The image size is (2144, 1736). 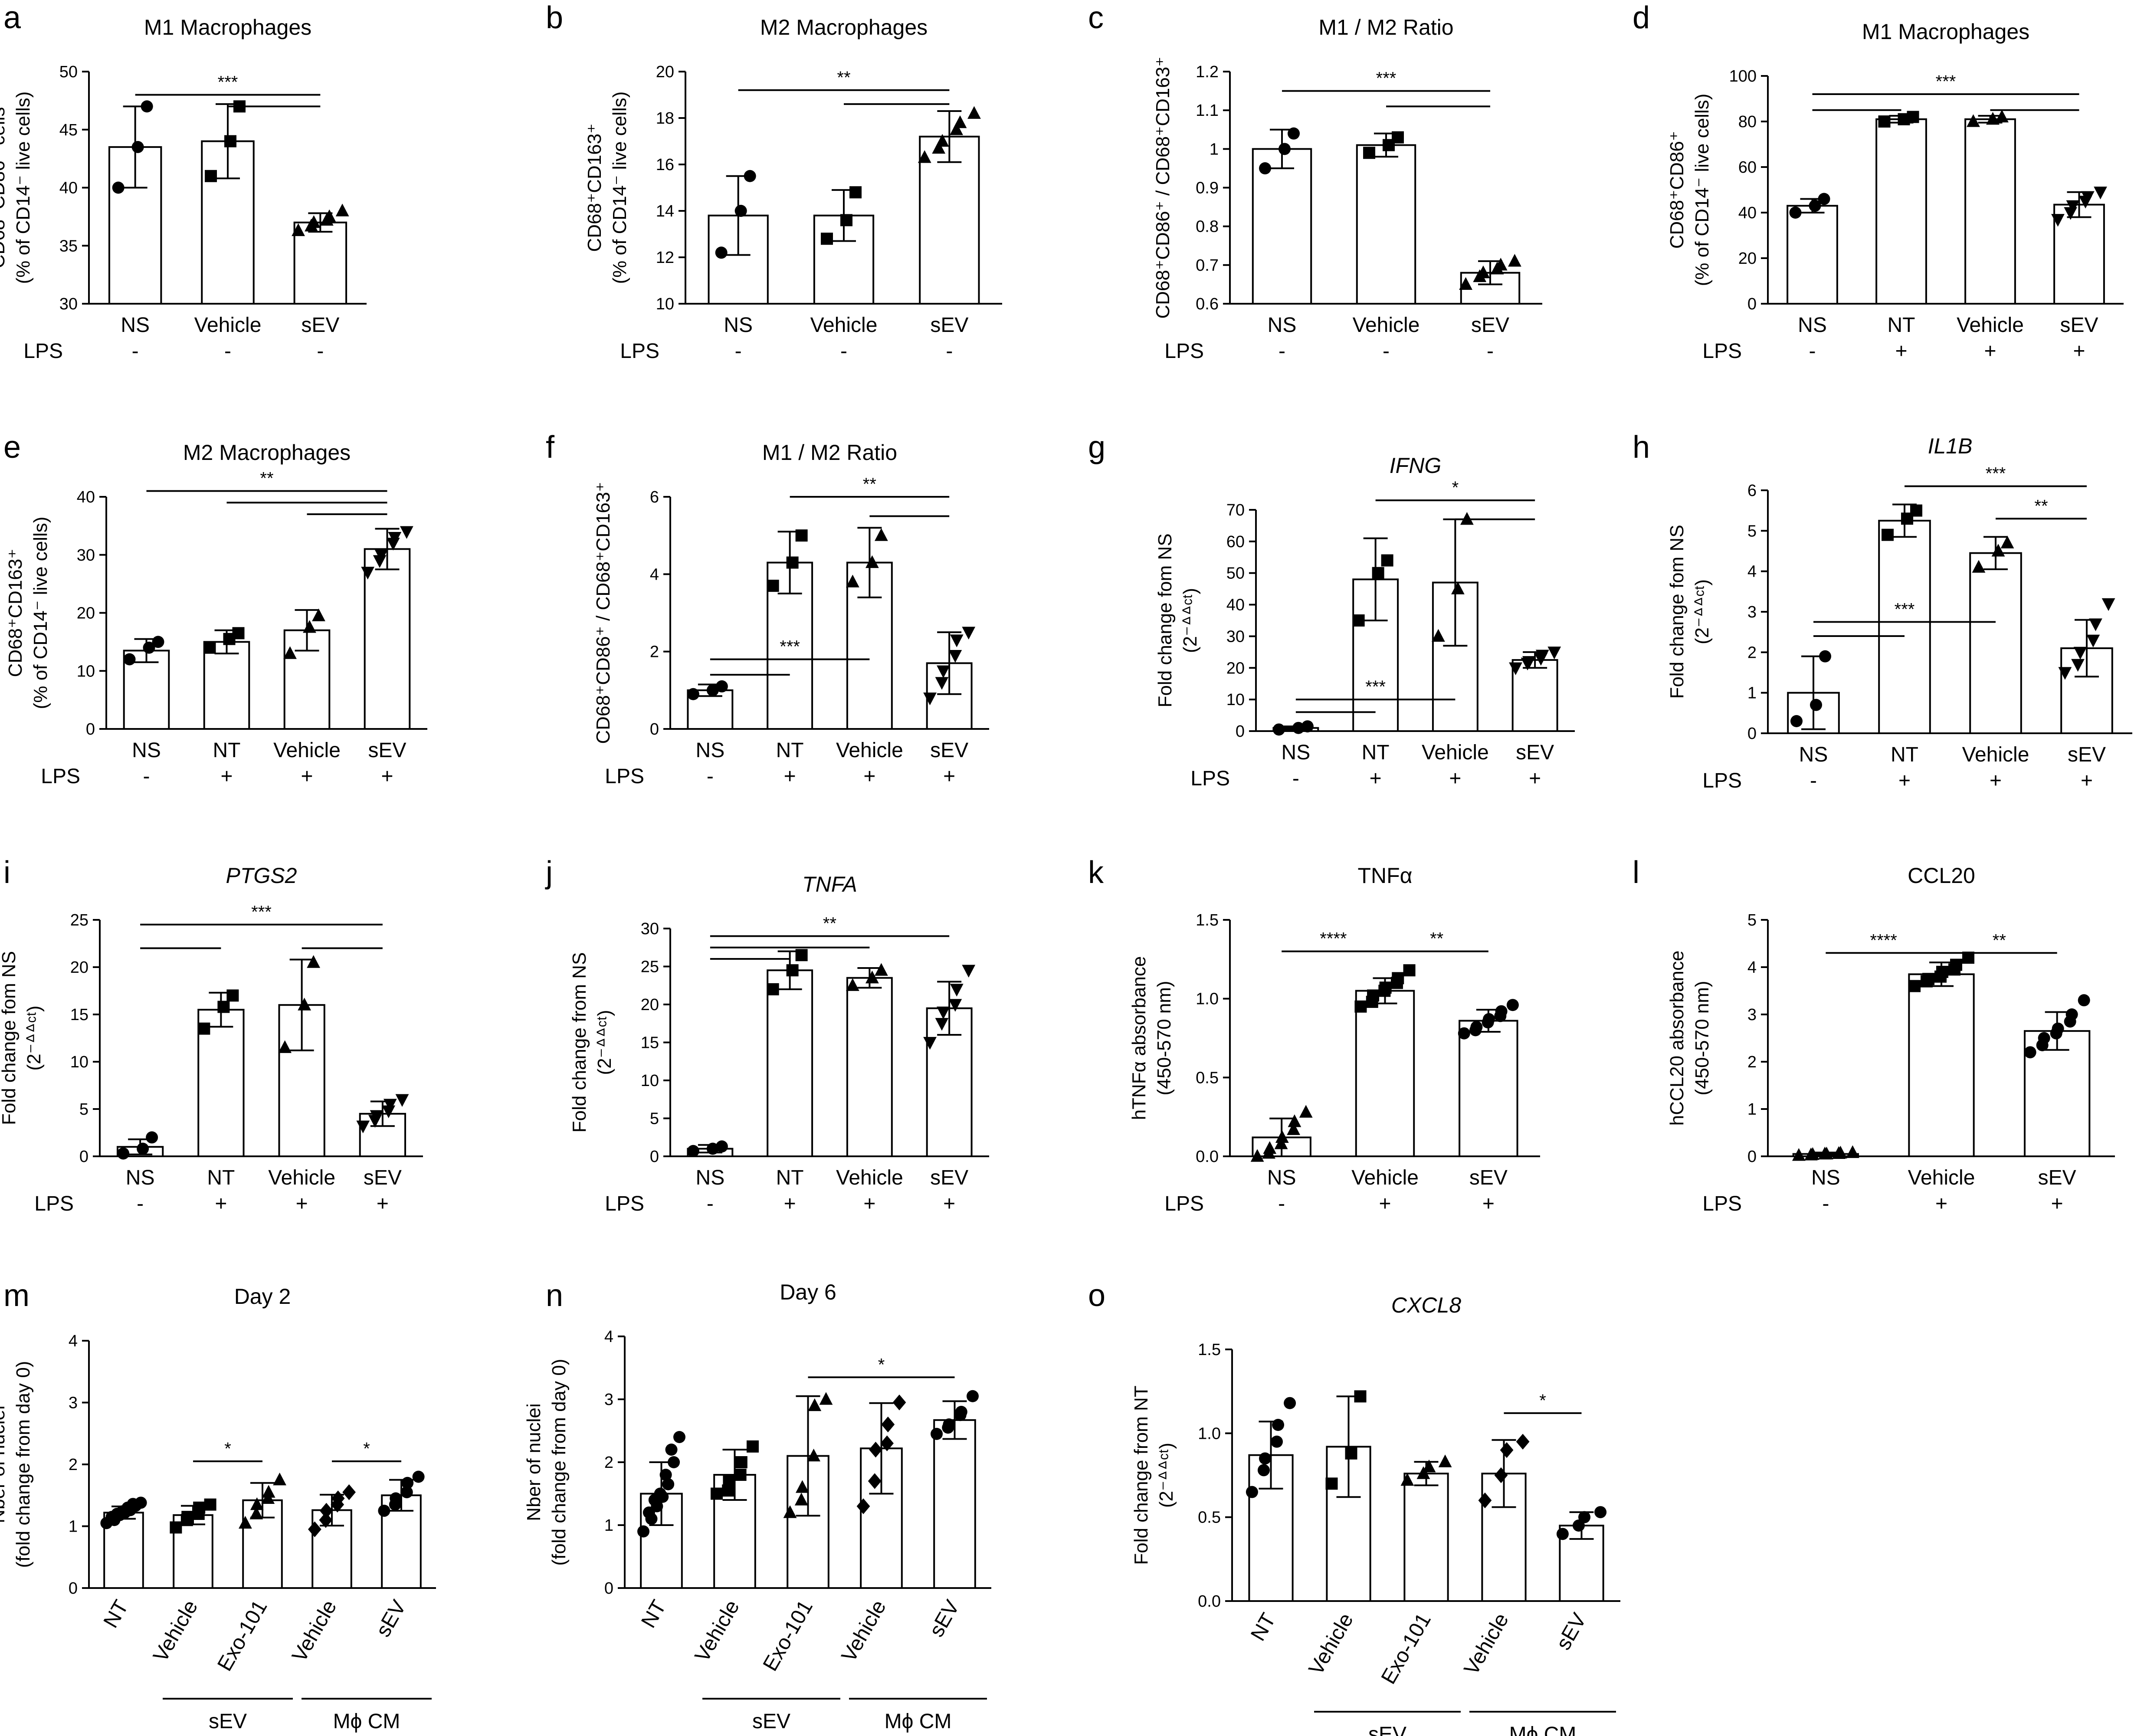 What do you see at coordinates (1722, 1203) in the screenshot?
I see `lps-label: LPS` at bounding box center [1722, 1203].